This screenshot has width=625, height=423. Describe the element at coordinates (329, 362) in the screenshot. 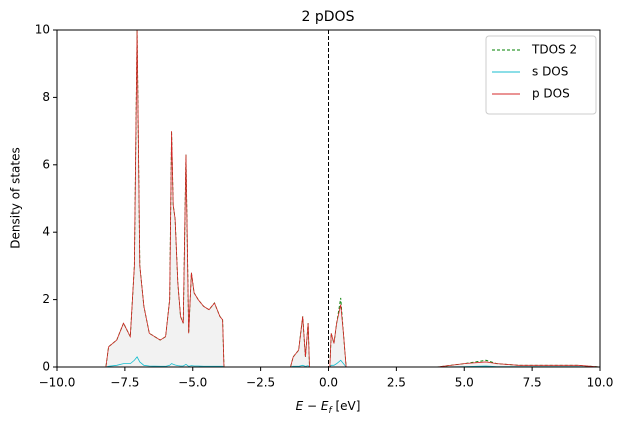

I see `series-line` at that location.